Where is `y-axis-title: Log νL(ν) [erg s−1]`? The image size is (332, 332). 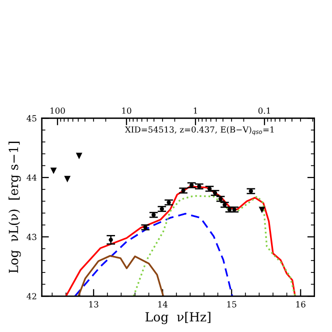 y-axis-title: Log νL(ν) [erg s−1] is located at coordinates (14, 207).